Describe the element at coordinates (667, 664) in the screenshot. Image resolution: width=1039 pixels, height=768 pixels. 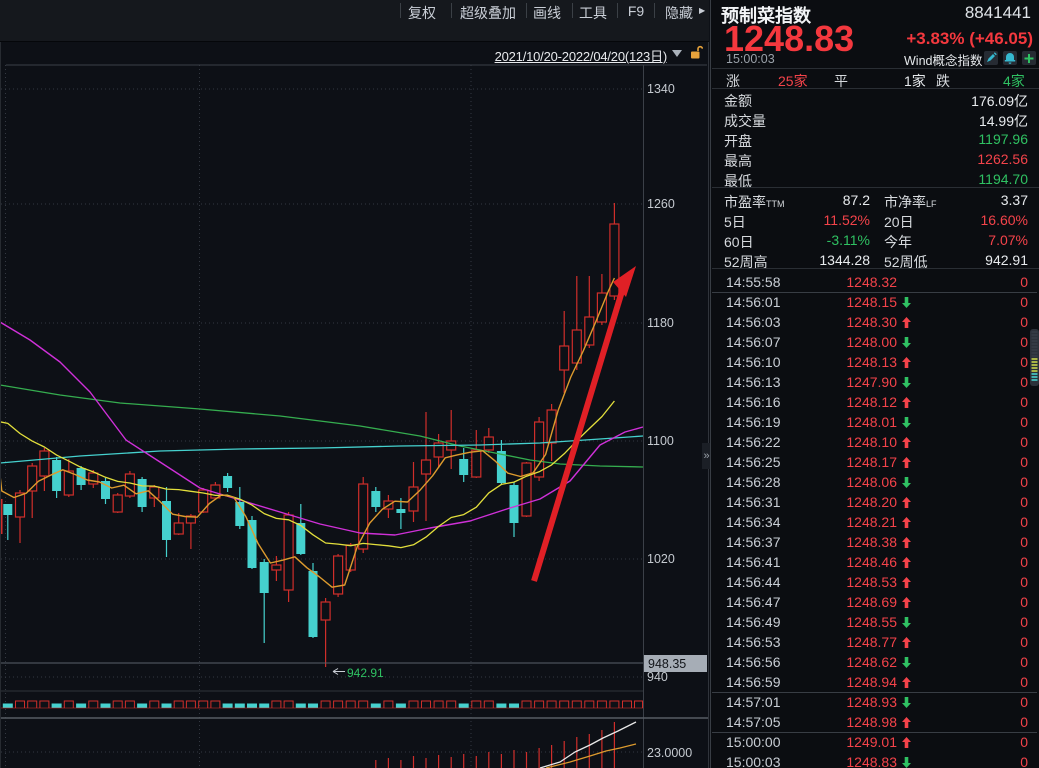
I see `svg-text: 948.35` at that location.